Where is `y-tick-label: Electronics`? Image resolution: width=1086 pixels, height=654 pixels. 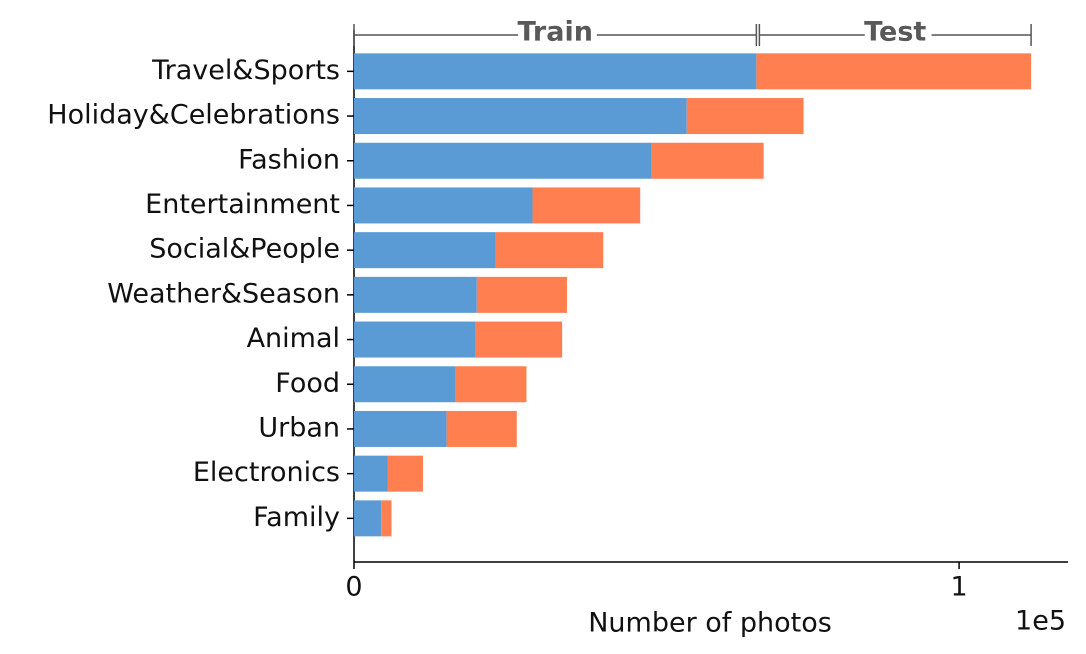 y-tick-label: Electronics is located at coordinates (266, 472).